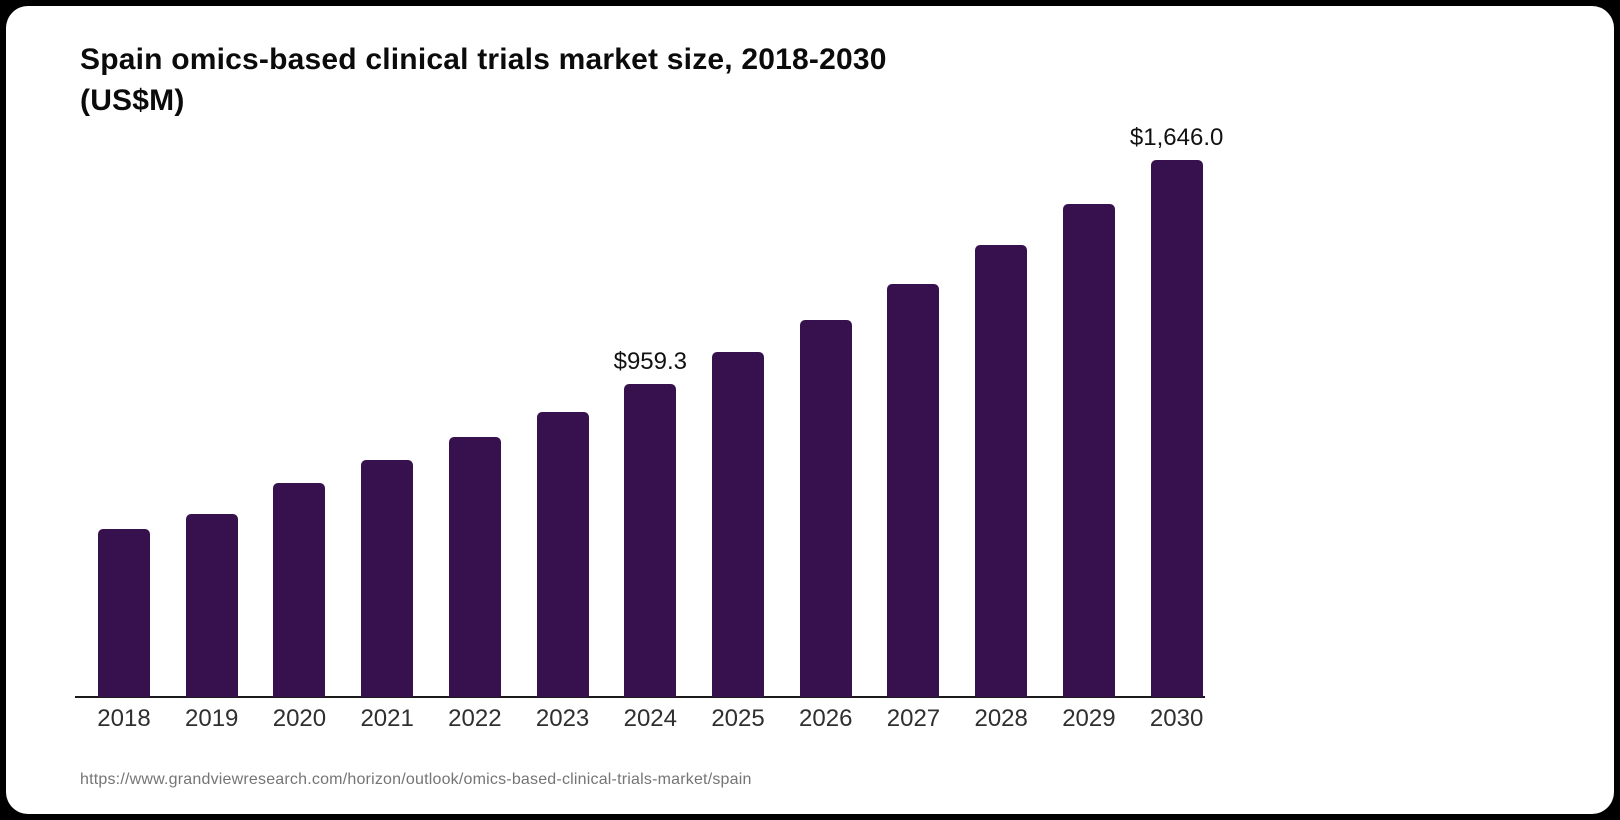 Image resolution: width=1620 pixels, height=820 pixels. Describe the element at coordinates (132, 100) in the screenshot. I see `chart-title-line2: (US$M)` at that location.